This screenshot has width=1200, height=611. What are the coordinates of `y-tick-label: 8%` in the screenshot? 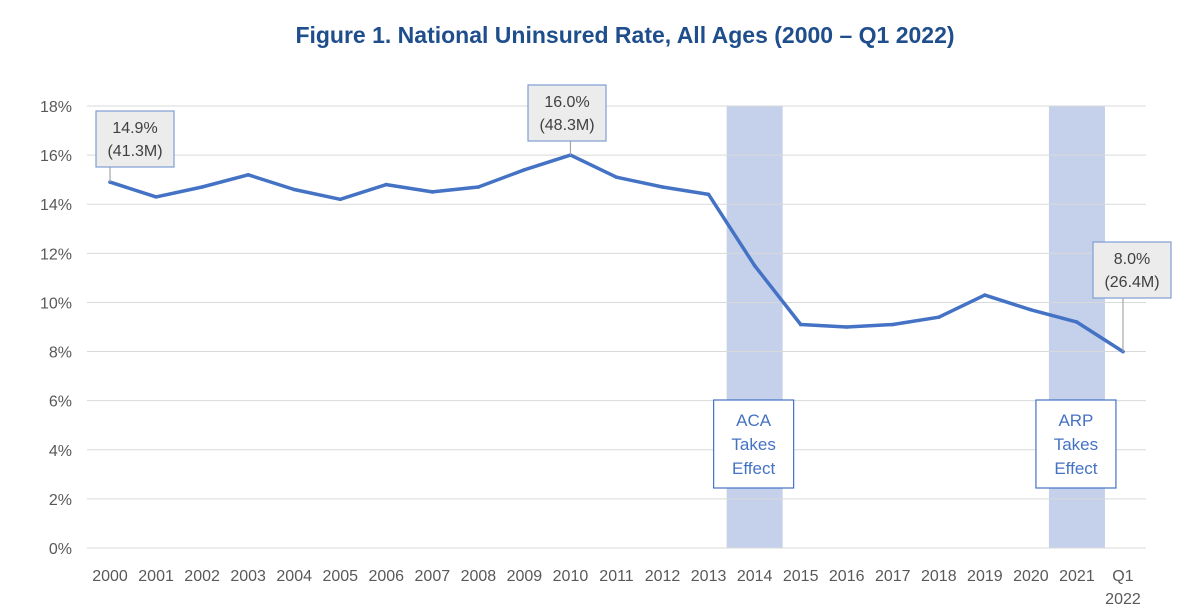 It's located at (60, 353).